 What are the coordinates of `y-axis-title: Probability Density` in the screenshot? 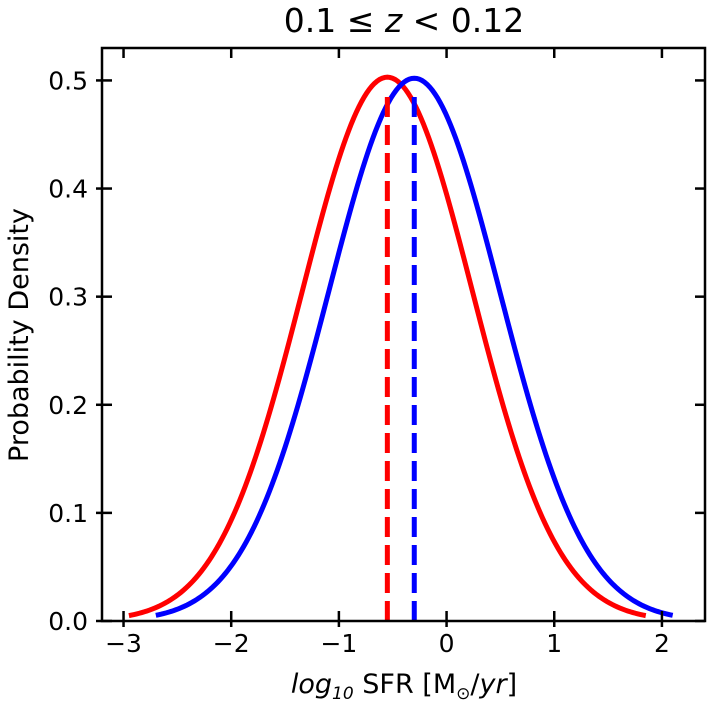 It's located at (19, 335).